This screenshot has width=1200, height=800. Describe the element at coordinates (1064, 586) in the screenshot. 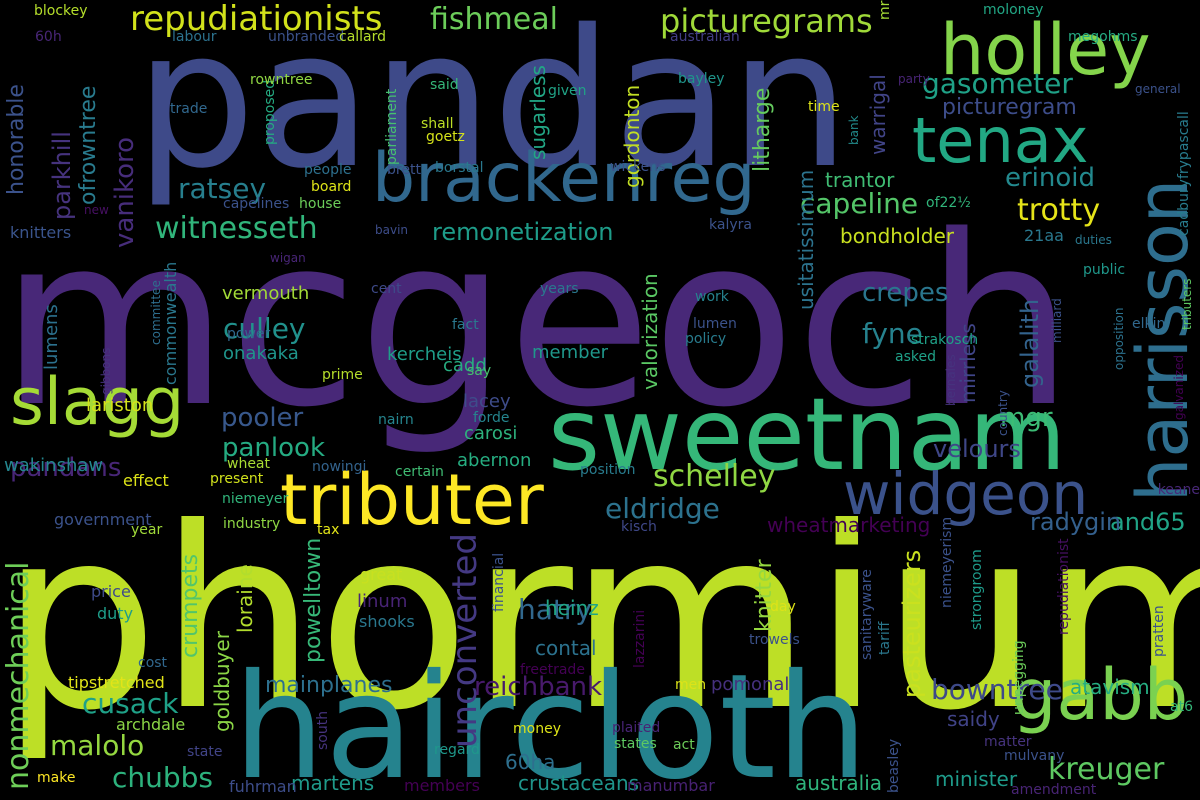

I see `cloud-word: repudiationist` at that location.